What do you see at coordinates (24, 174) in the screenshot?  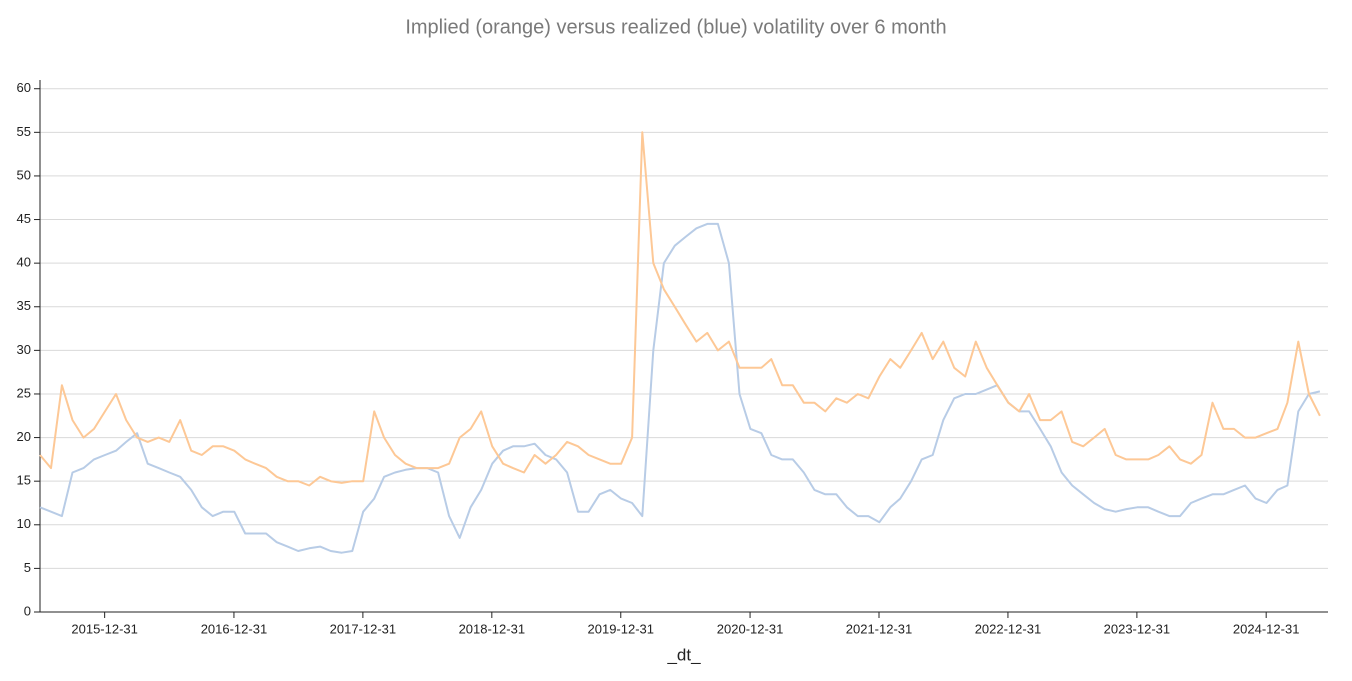 I see `y-tick-label: 50` at bounding box center [24, 174].